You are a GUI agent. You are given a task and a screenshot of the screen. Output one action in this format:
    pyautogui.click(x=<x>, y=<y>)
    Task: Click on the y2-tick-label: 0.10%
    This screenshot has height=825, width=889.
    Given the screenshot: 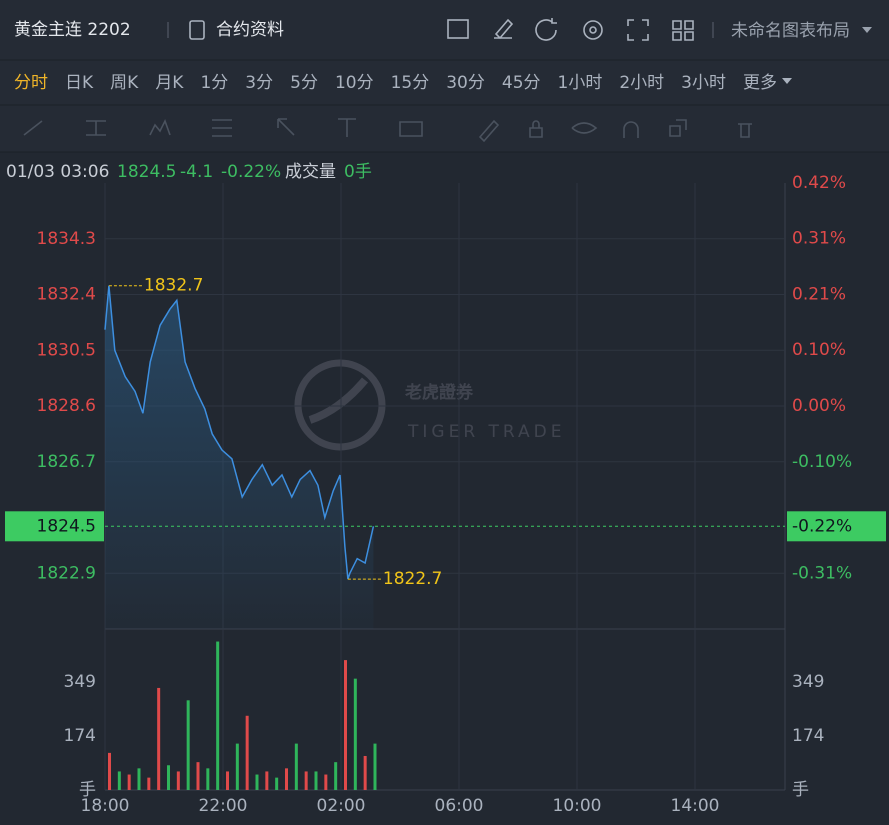 What is the action you would take?
    pyautogui.click(x=819, y=350)
    